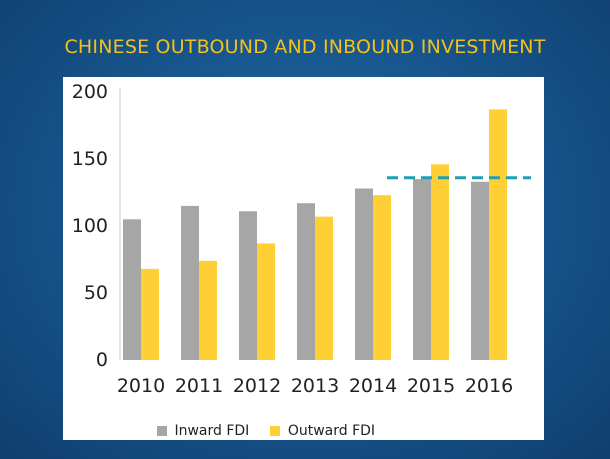 The height and width of the screenshot is (459, 610). Describe the element at coordinates (208, 310) in the screenshot. I see `bar-outward-fdi-2011` at that location.